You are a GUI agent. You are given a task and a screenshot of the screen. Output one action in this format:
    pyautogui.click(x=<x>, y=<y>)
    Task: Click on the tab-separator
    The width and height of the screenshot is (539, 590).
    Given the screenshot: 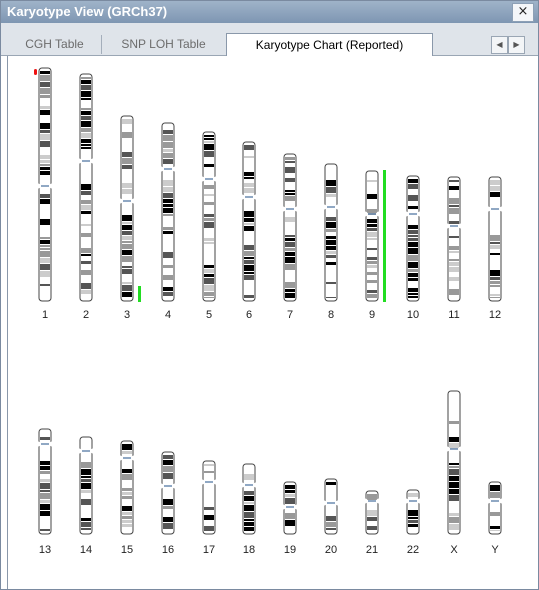 What is the action you would take?
    pyautogui.click(x=101, y=44)
    